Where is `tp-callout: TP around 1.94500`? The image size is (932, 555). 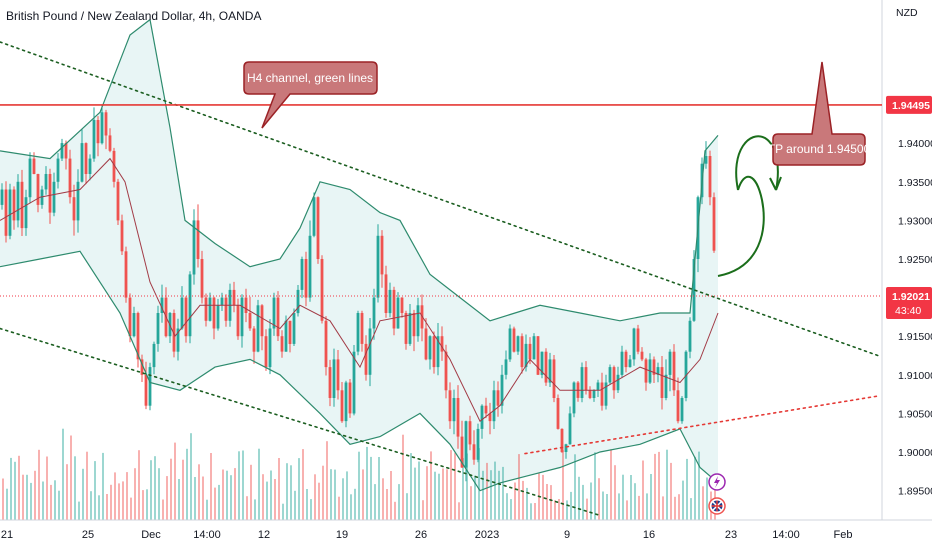 tp-callout: TP around 1.94500 is located at coordinates (819, 113).